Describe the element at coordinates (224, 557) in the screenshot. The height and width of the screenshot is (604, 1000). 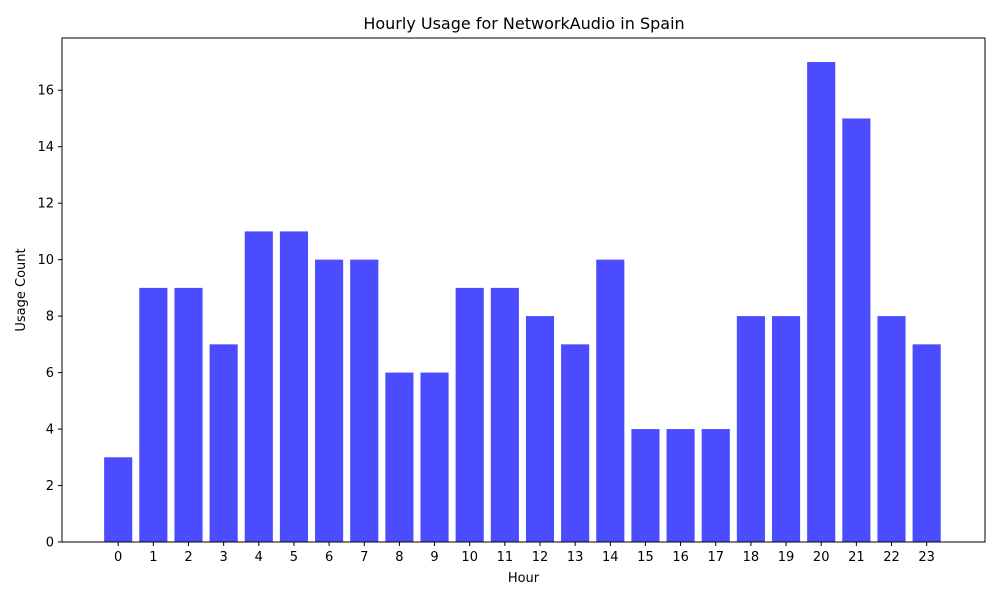
I see `x-tick-label: 3` at that location.